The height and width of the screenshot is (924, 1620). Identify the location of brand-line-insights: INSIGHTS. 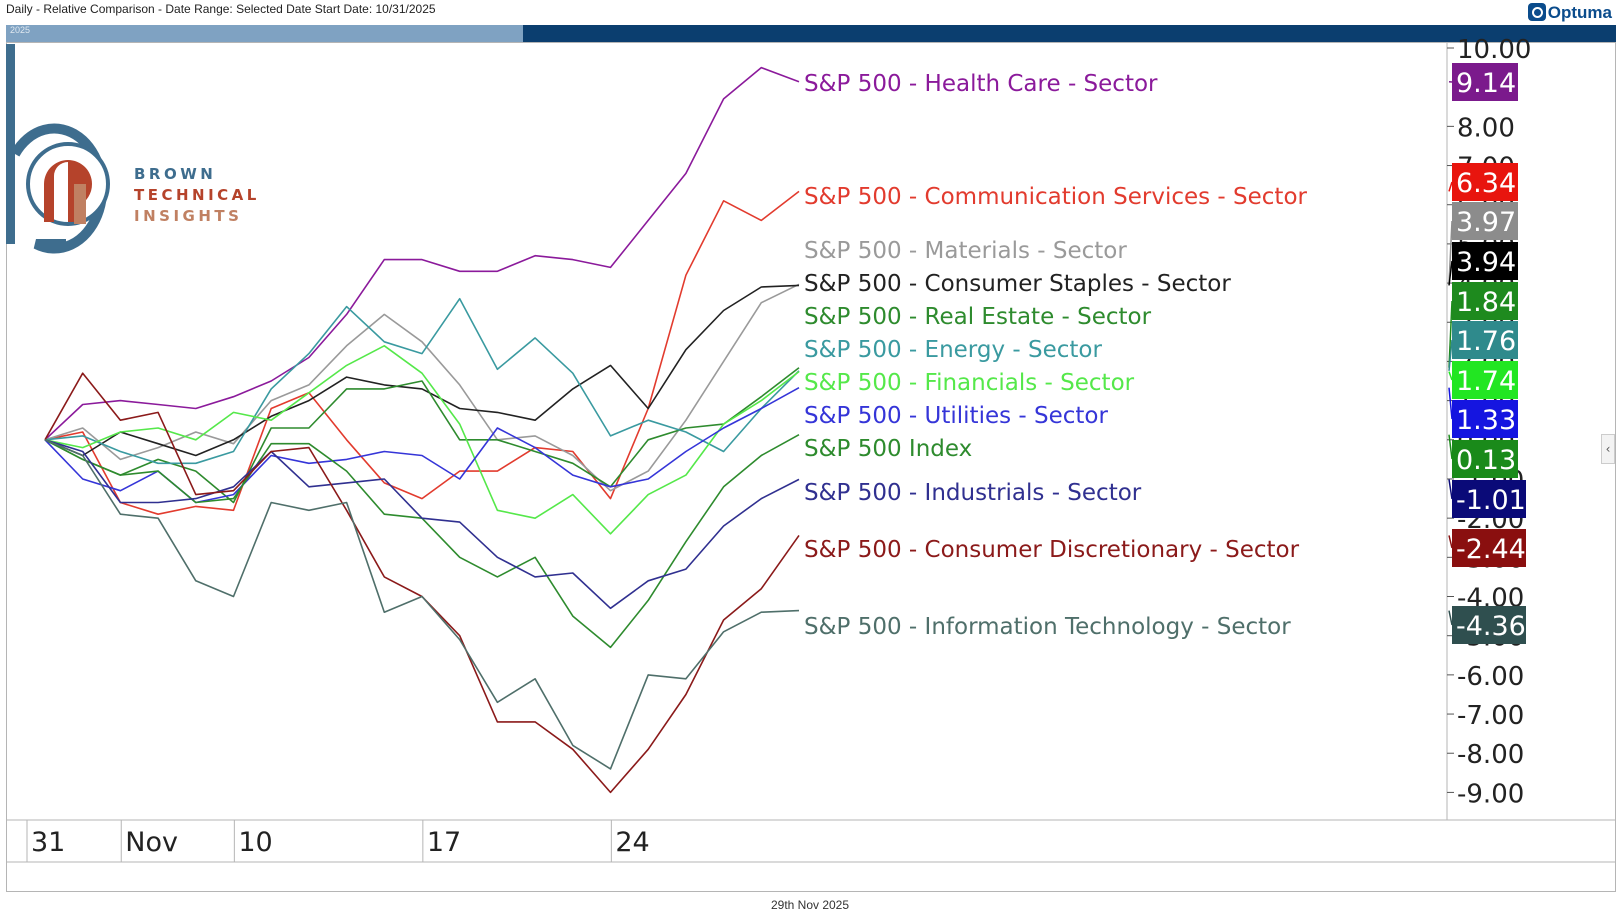
(188, 216).